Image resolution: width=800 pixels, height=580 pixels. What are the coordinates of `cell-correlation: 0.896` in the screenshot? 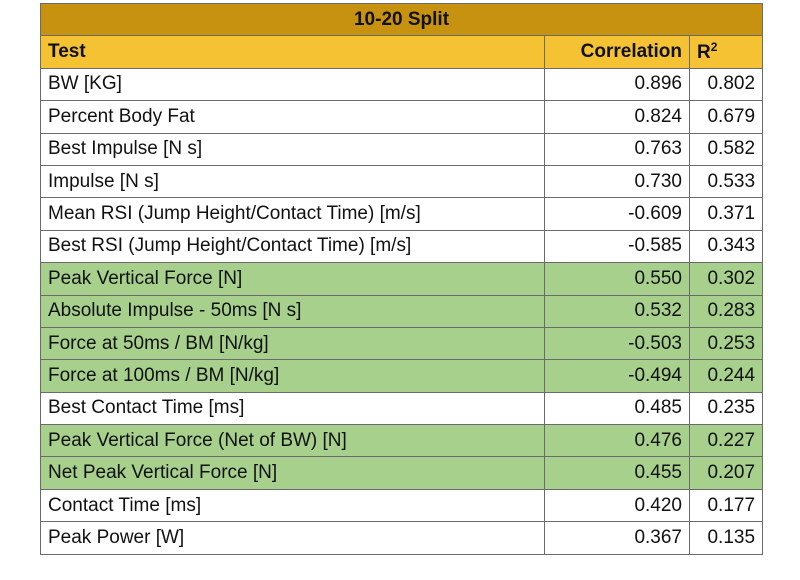 It's located at (617, 84).